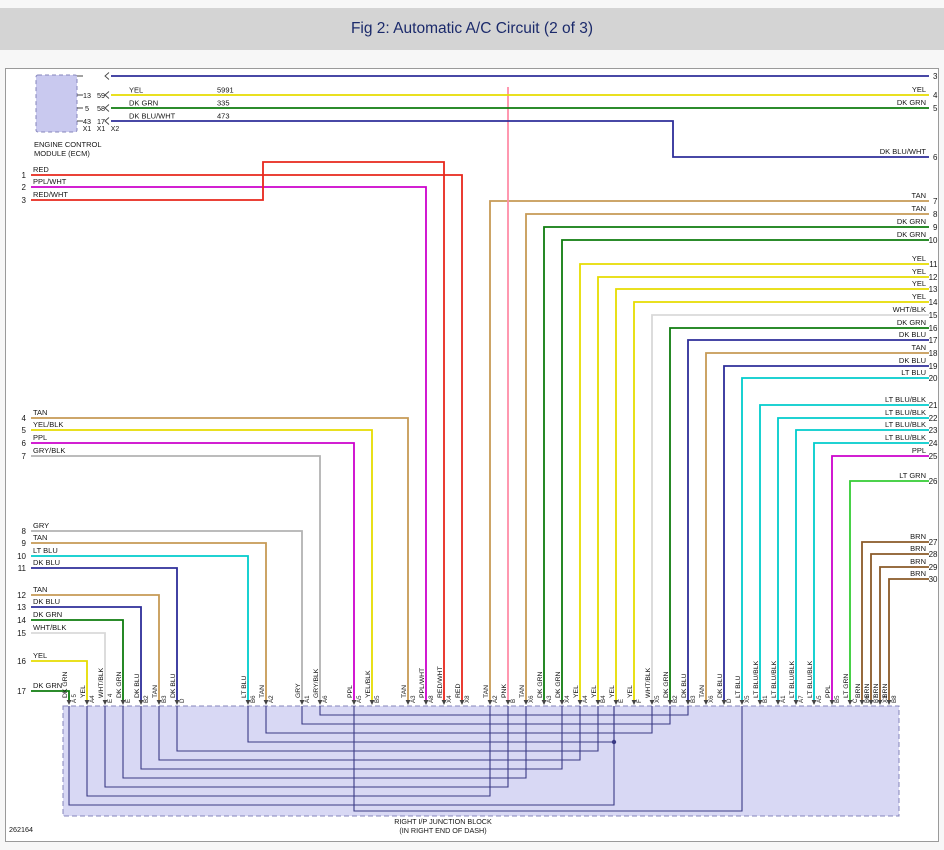 Image resolution: width=944 pixels, height=850 pixels. I want to click on wire-number-right: 27, so click(933, 542).